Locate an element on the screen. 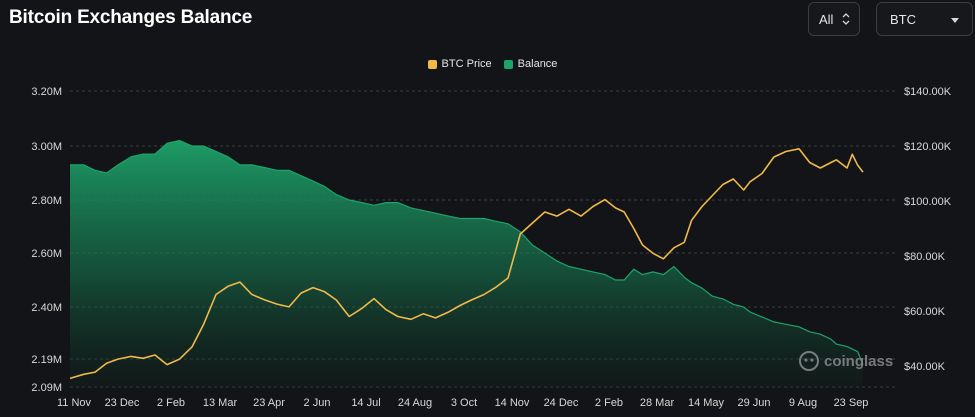 The image size is (975, 417). x-tick-label: 24 Aug is located at coordinates (415, 403).